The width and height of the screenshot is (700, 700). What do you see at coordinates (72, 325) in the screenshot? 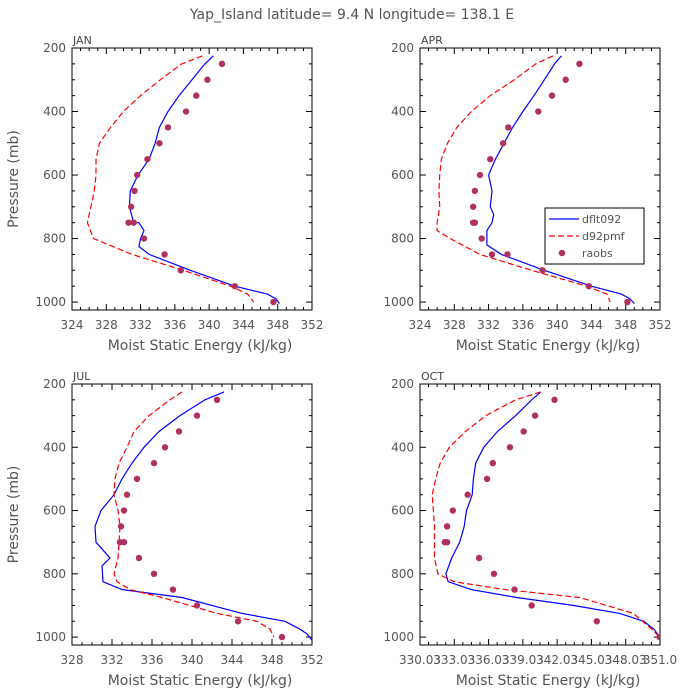
I see `x-tick-label: 324` at bounding box center [72, 325].